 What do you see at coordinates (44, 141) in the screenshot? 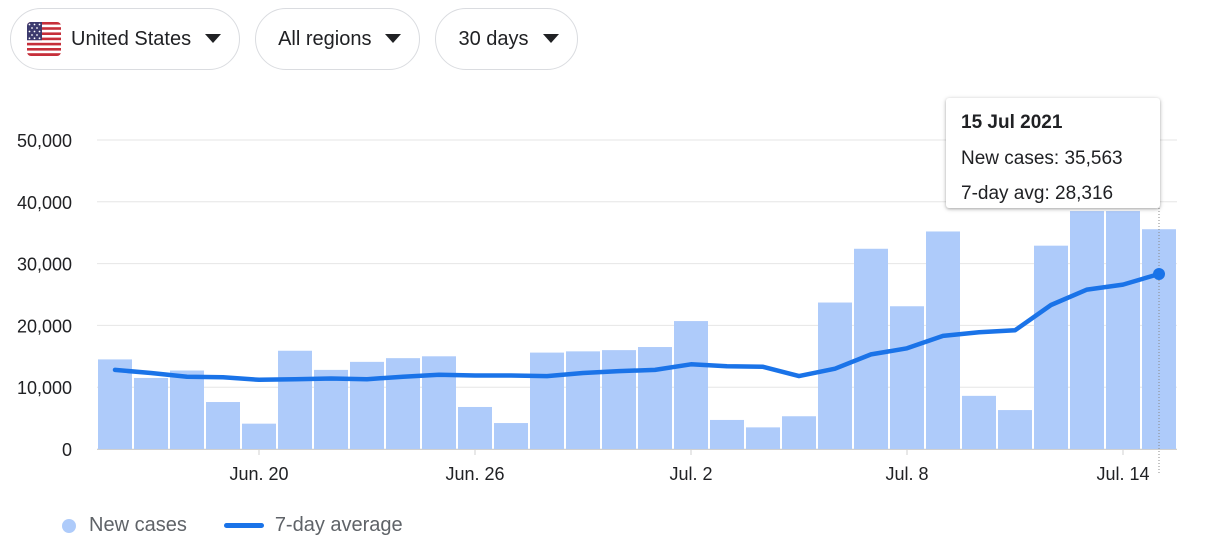
I see `y-tick-label: 50,000` at bounding box center [44, 141].